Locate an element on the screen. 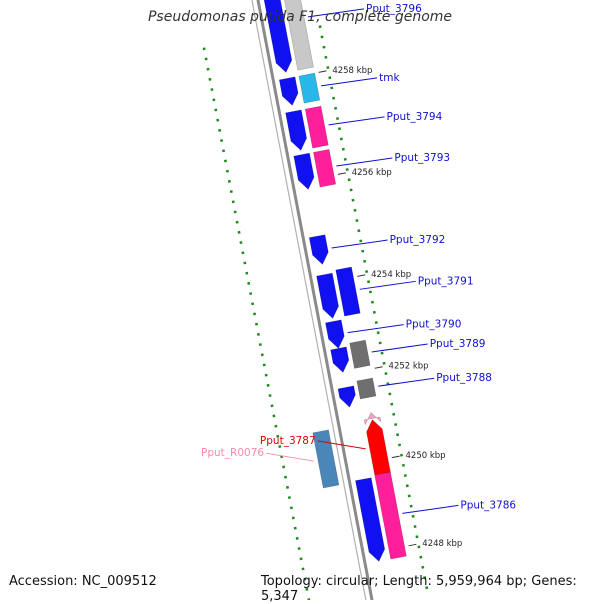 The image size is (600, 604). kbp-tick-label: 4258 kbp is located at coordinates (352, 71).